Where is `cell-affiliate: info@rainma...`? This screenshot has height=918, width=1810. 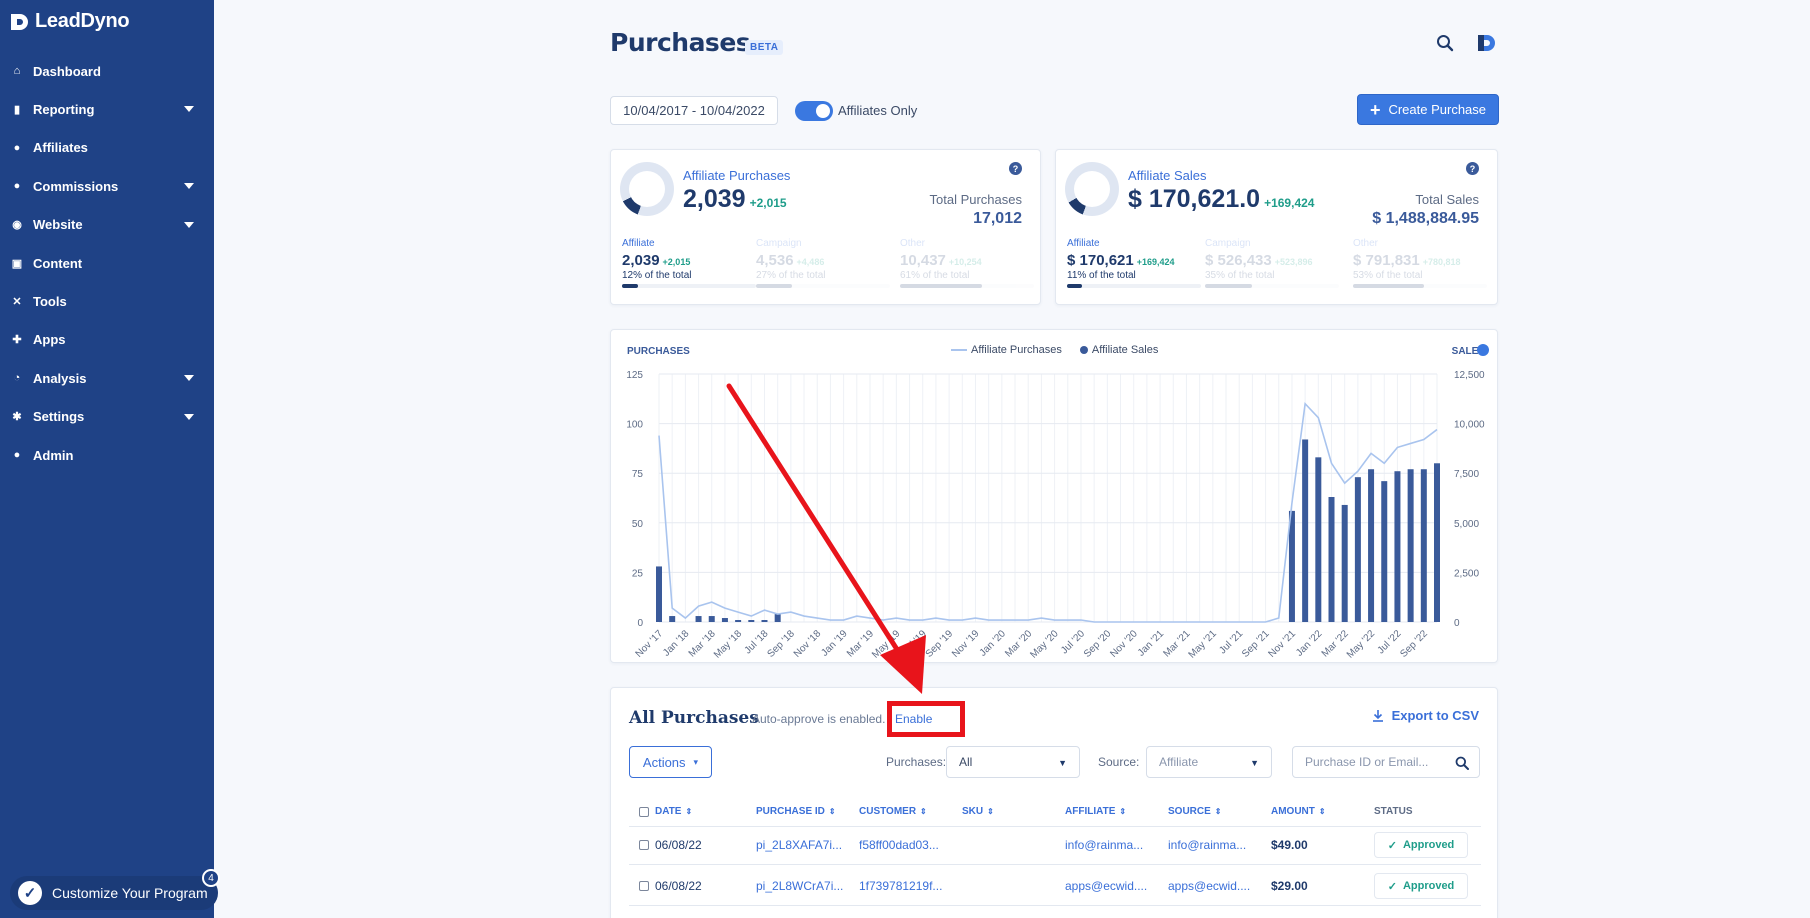 cell-affiliate: info@rainma... is located at coordinates (1104, 845).